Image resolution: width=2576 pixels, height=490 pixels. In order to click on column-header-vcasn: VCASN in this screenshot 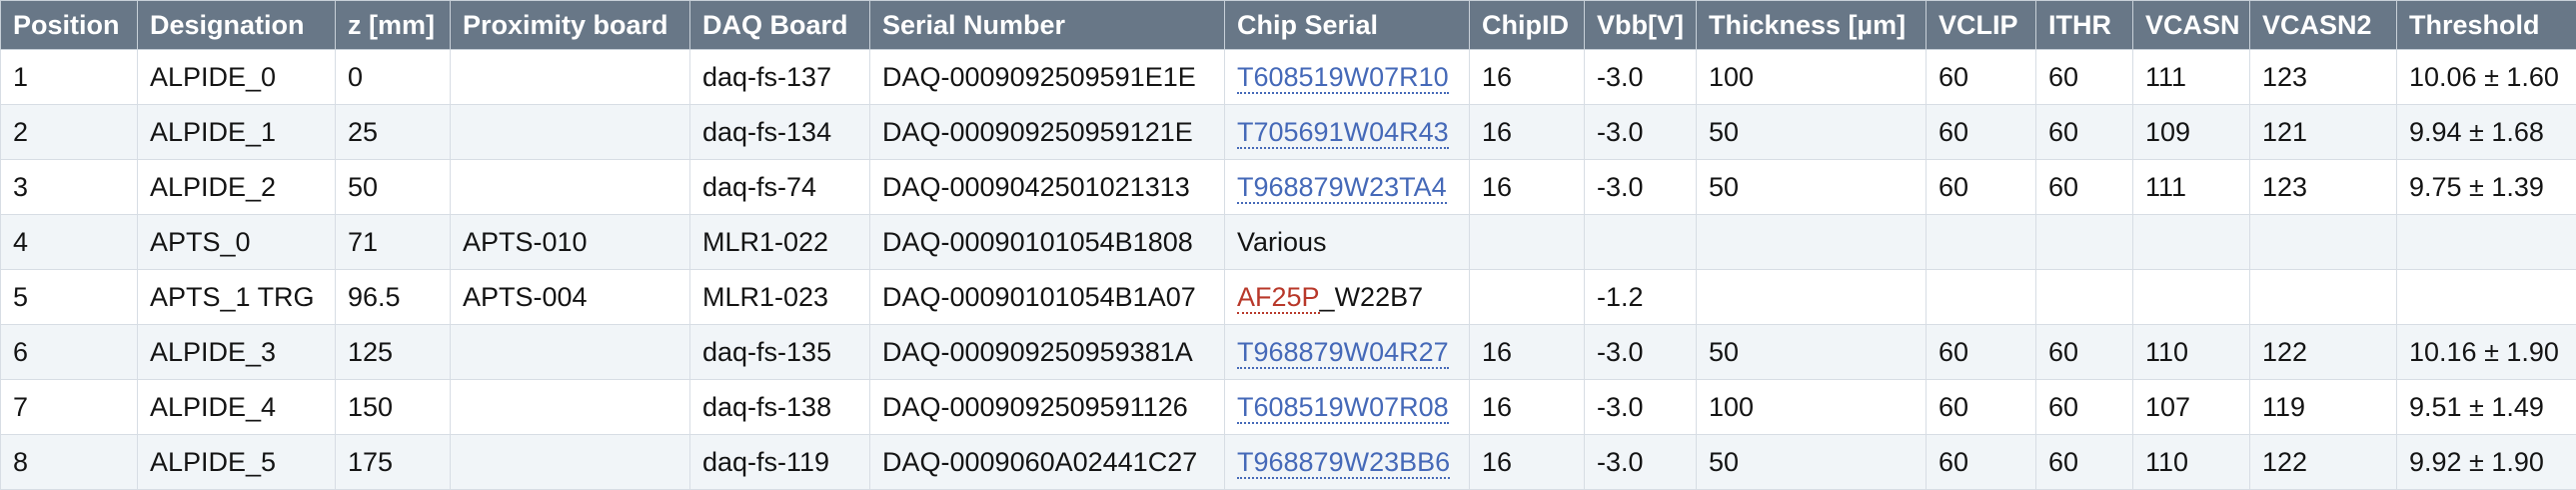, I will do `click(2191, 25)`.